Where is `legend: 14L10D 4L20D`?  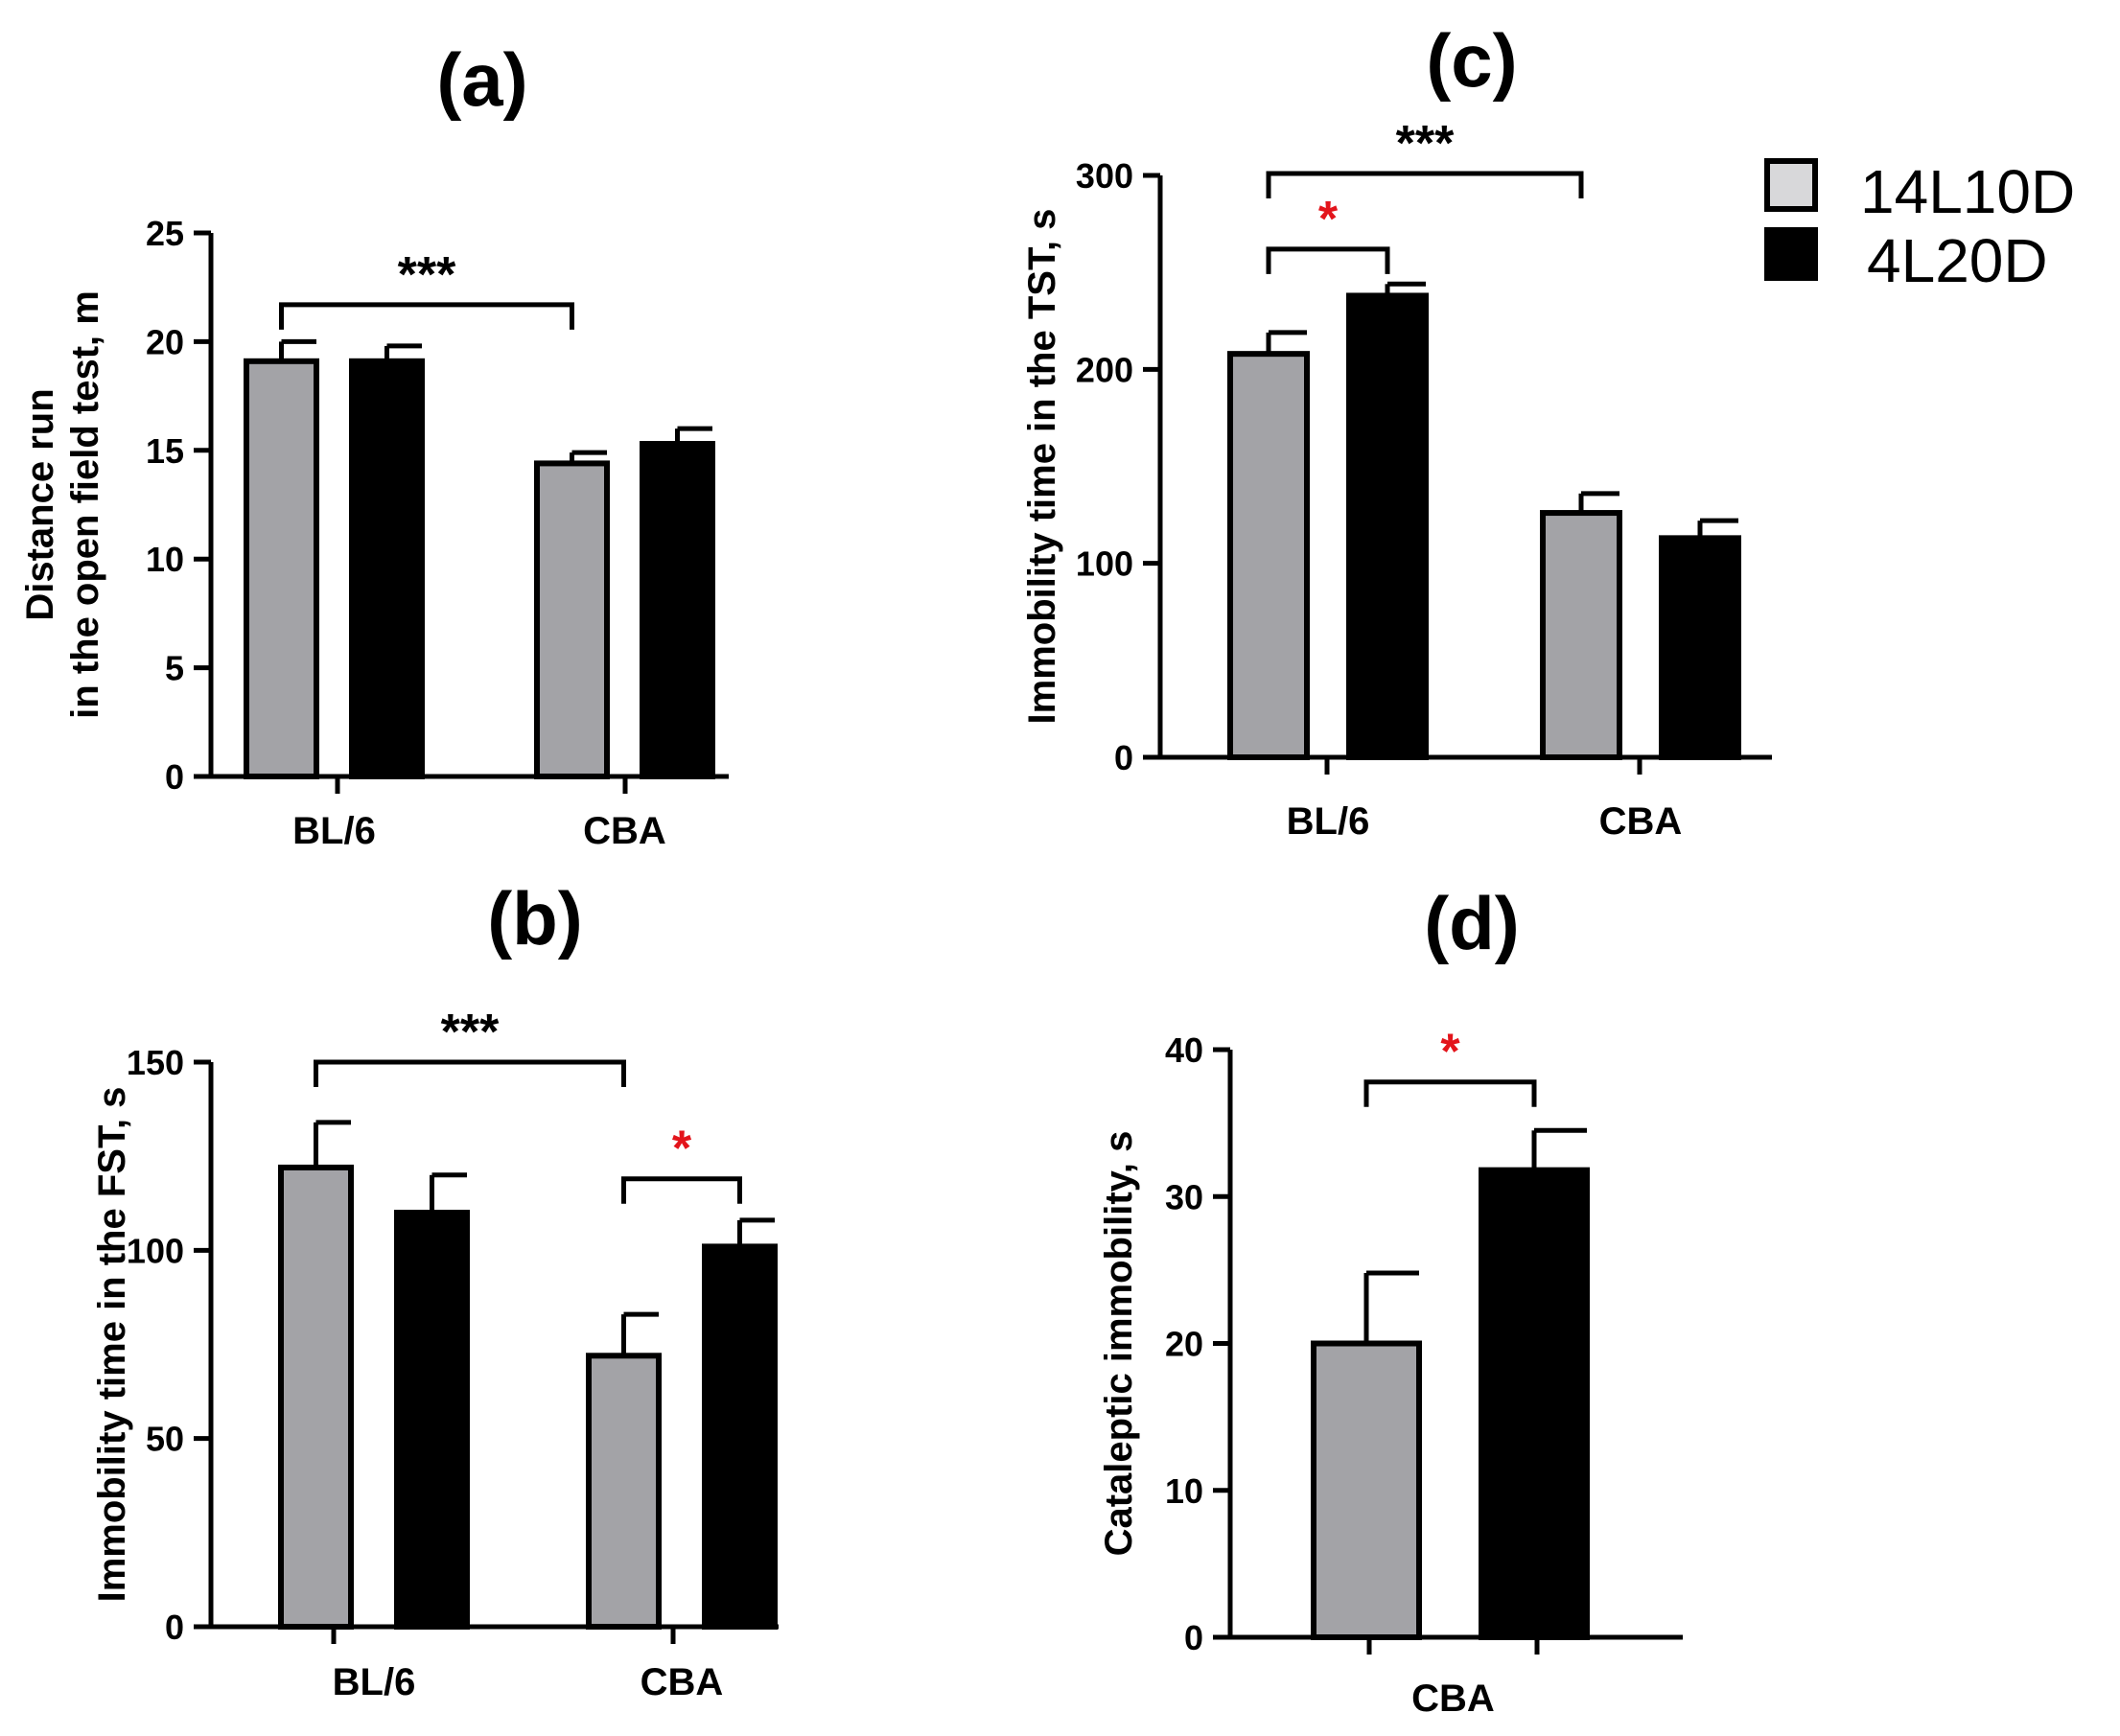
legend: 14L10D 4L20D is located at coordinates (1920, 226).